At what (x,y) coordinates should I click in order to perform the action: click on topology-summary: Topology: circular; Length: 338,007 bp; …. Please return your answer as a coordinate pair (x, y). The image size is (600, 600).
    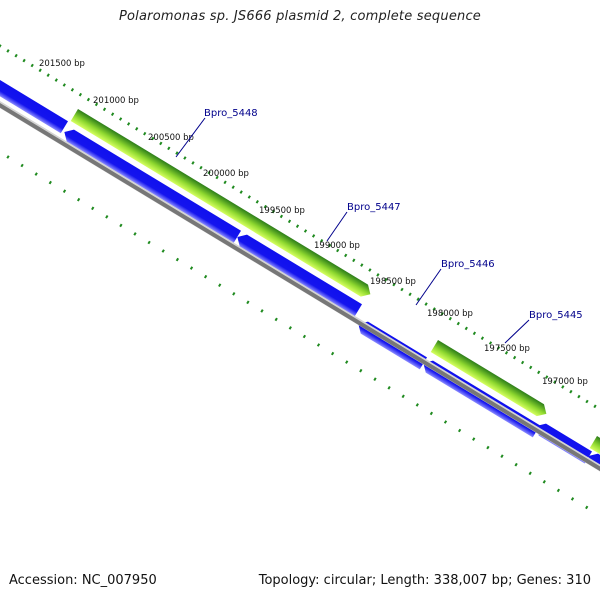
    Looking at the image, I should click on (424, 580).